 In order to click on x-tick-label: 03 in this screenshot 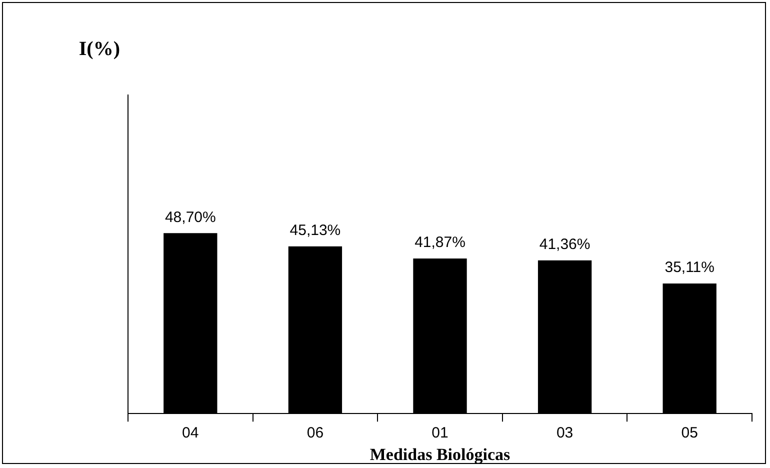, I will do `click(565, 433)`.